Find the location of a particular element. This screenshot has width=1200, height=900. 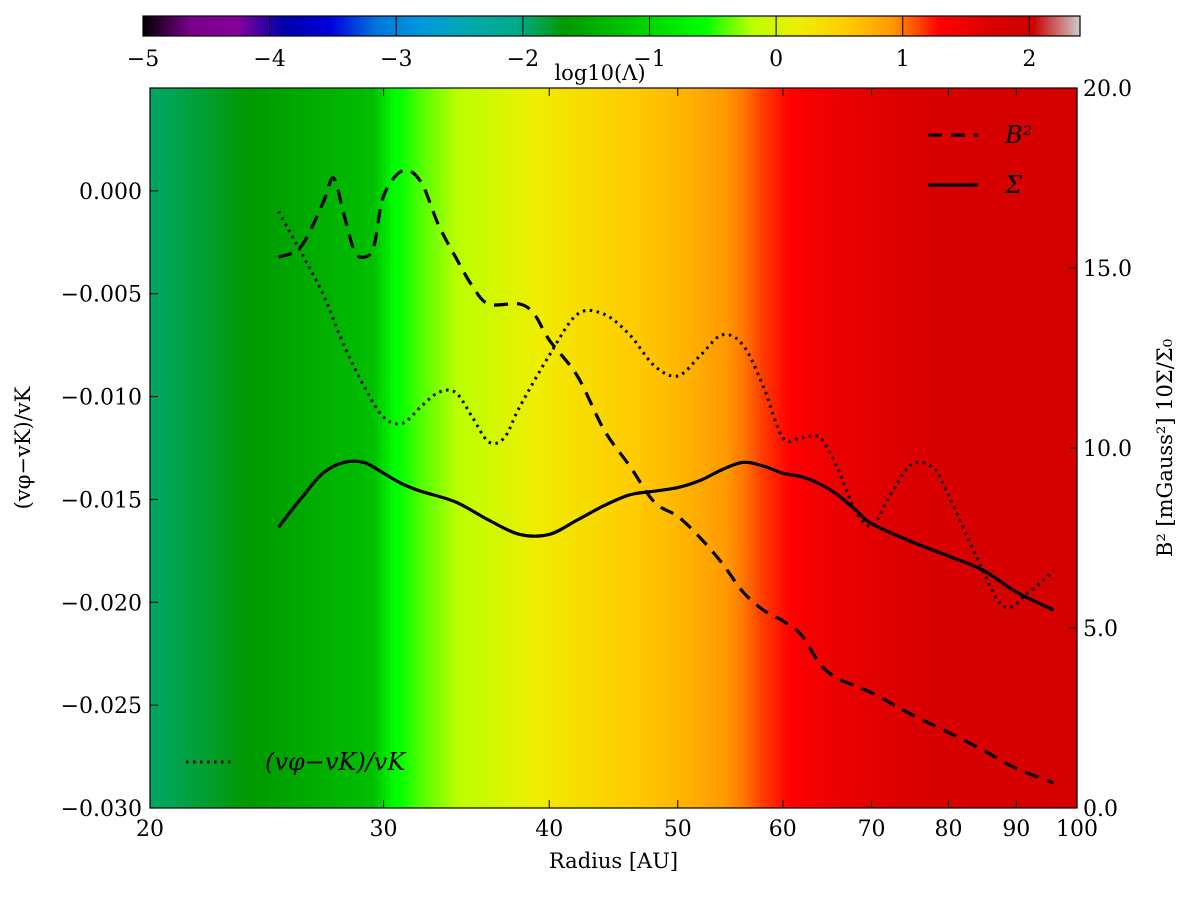

colorbar-tick-label: 2 is located at coordinates (1029, 59).